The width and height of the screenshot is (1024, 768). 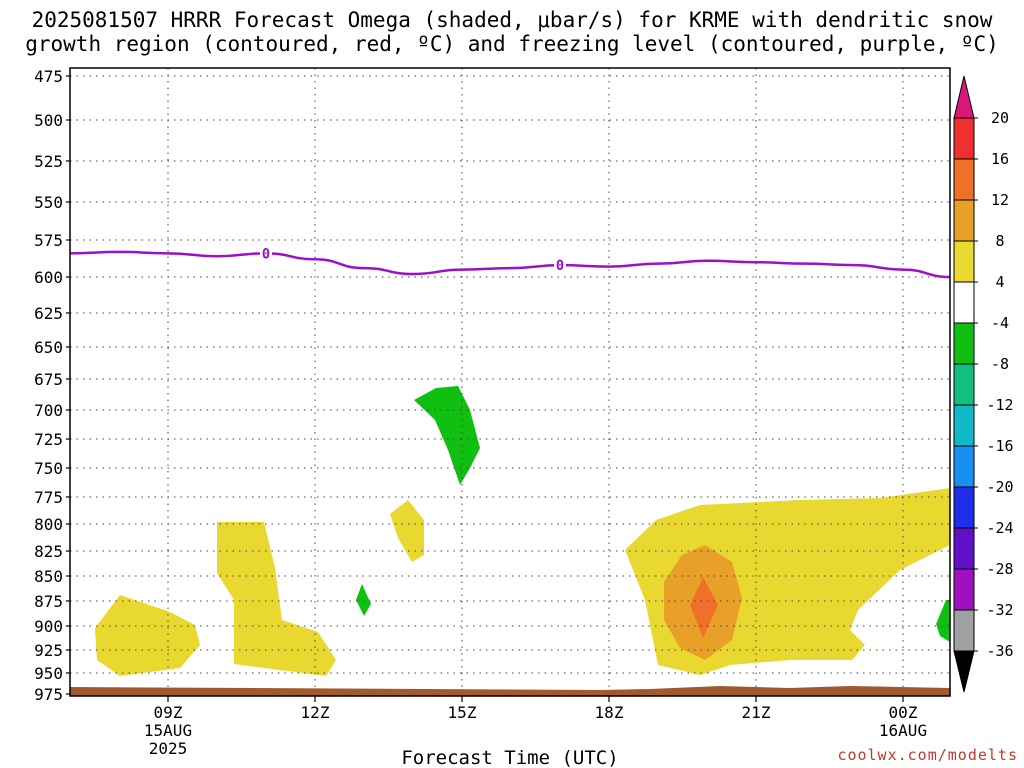 I want to click on omega-green-1430z, so click(x=447, y=435).